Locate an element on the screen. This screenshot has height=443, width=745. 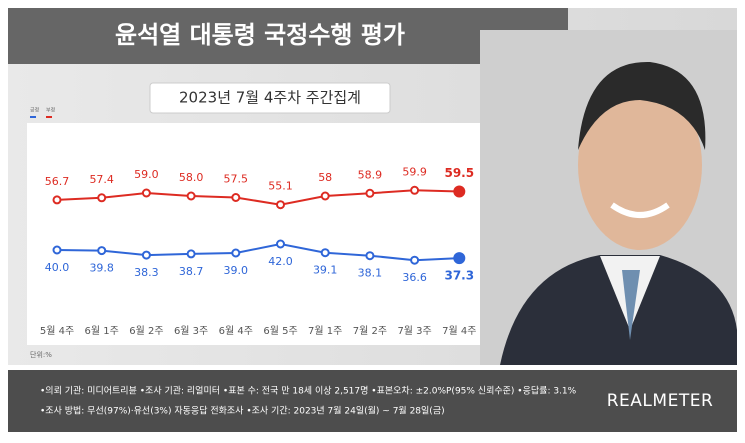
x-tick-label: 6월 2주 is located at coordinates (146, 331).